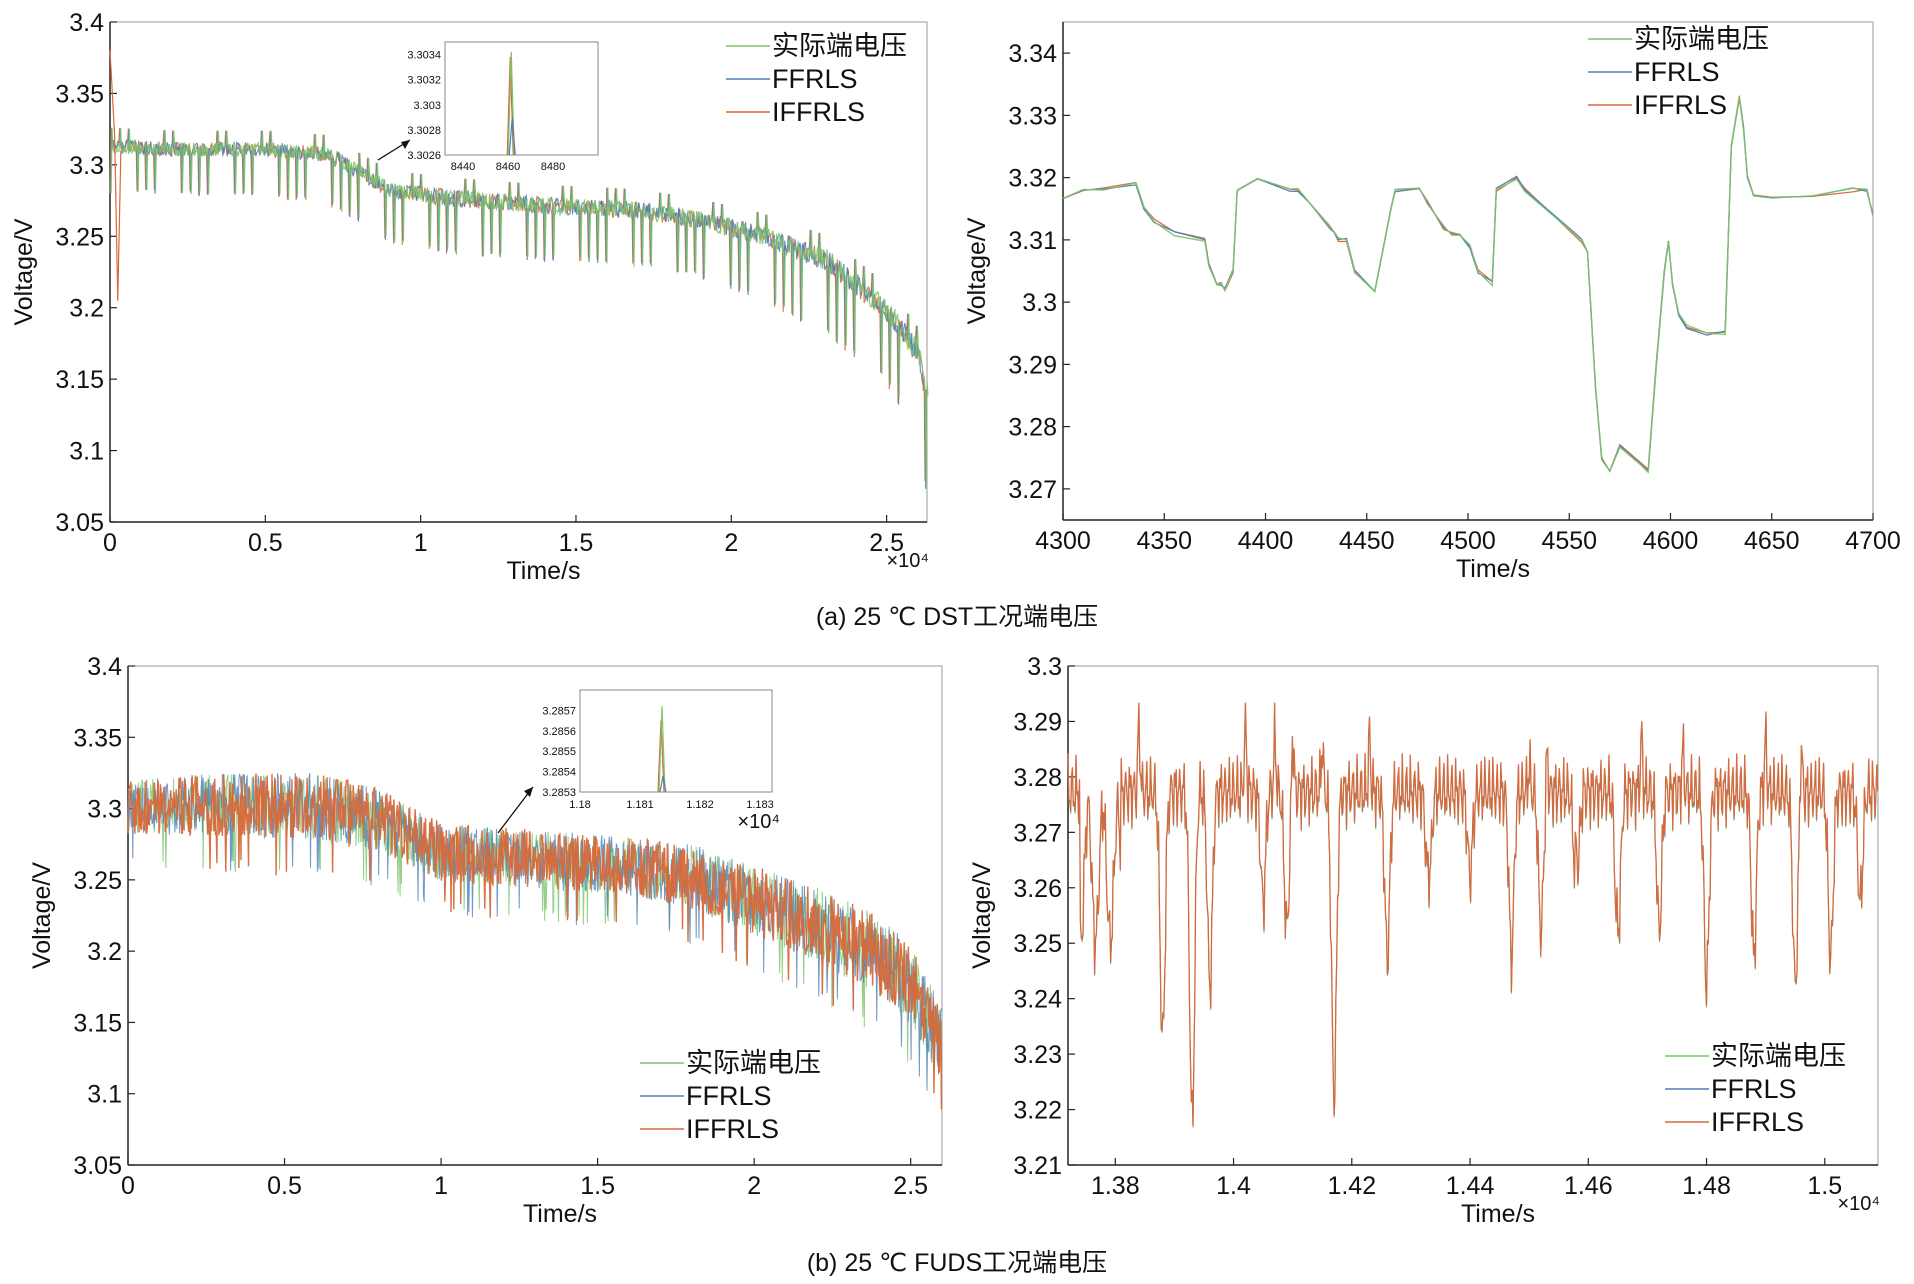 This screenshot has width=1914, height=1284. What do you see at coordinates (424, 131) in the screenshot?
I see `inset-y-tick-label: 3.3028` at bounding box center [424, 131].